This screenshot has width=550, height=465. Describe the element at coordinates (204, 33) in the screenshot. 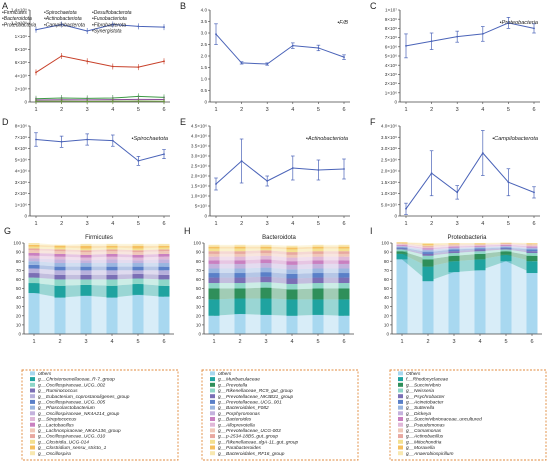

I see `y-tick-label: 3.0` at that location.